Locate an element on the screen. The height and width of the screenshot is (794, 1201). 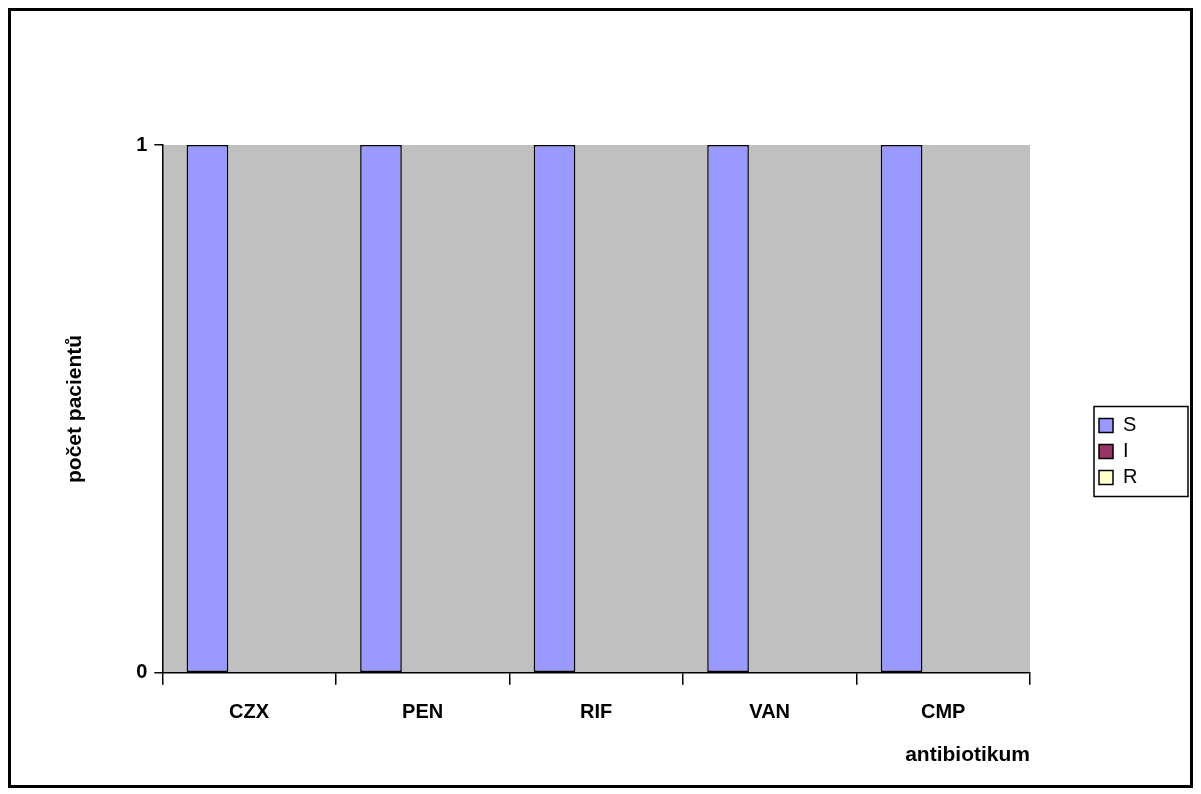
x-tick-label: CMP is located at coordinates (943, 711).